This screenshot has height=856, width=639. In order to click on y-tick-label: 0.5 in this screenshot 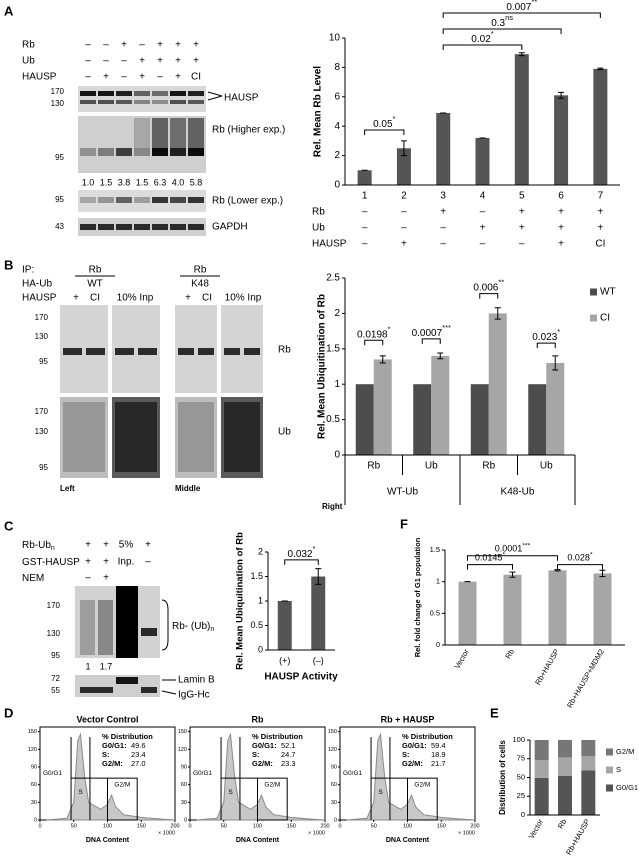, I will do `click(435, 612)`.